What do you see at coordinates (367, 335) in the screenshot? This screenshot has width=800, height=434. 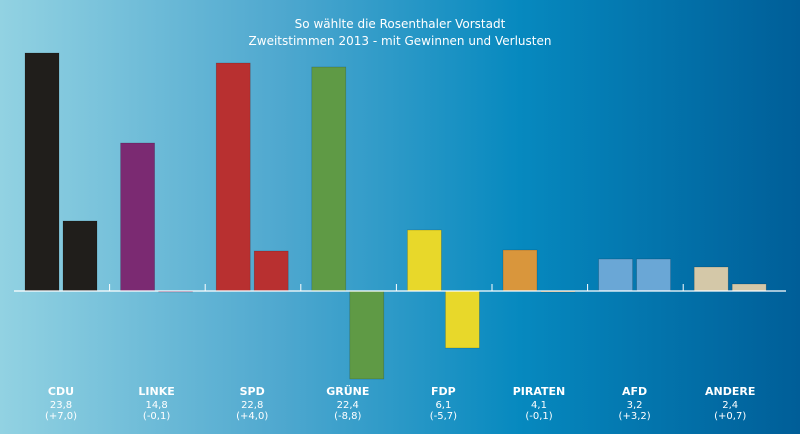 I see `change-bar-gruene` at bounding box center [367, 335].